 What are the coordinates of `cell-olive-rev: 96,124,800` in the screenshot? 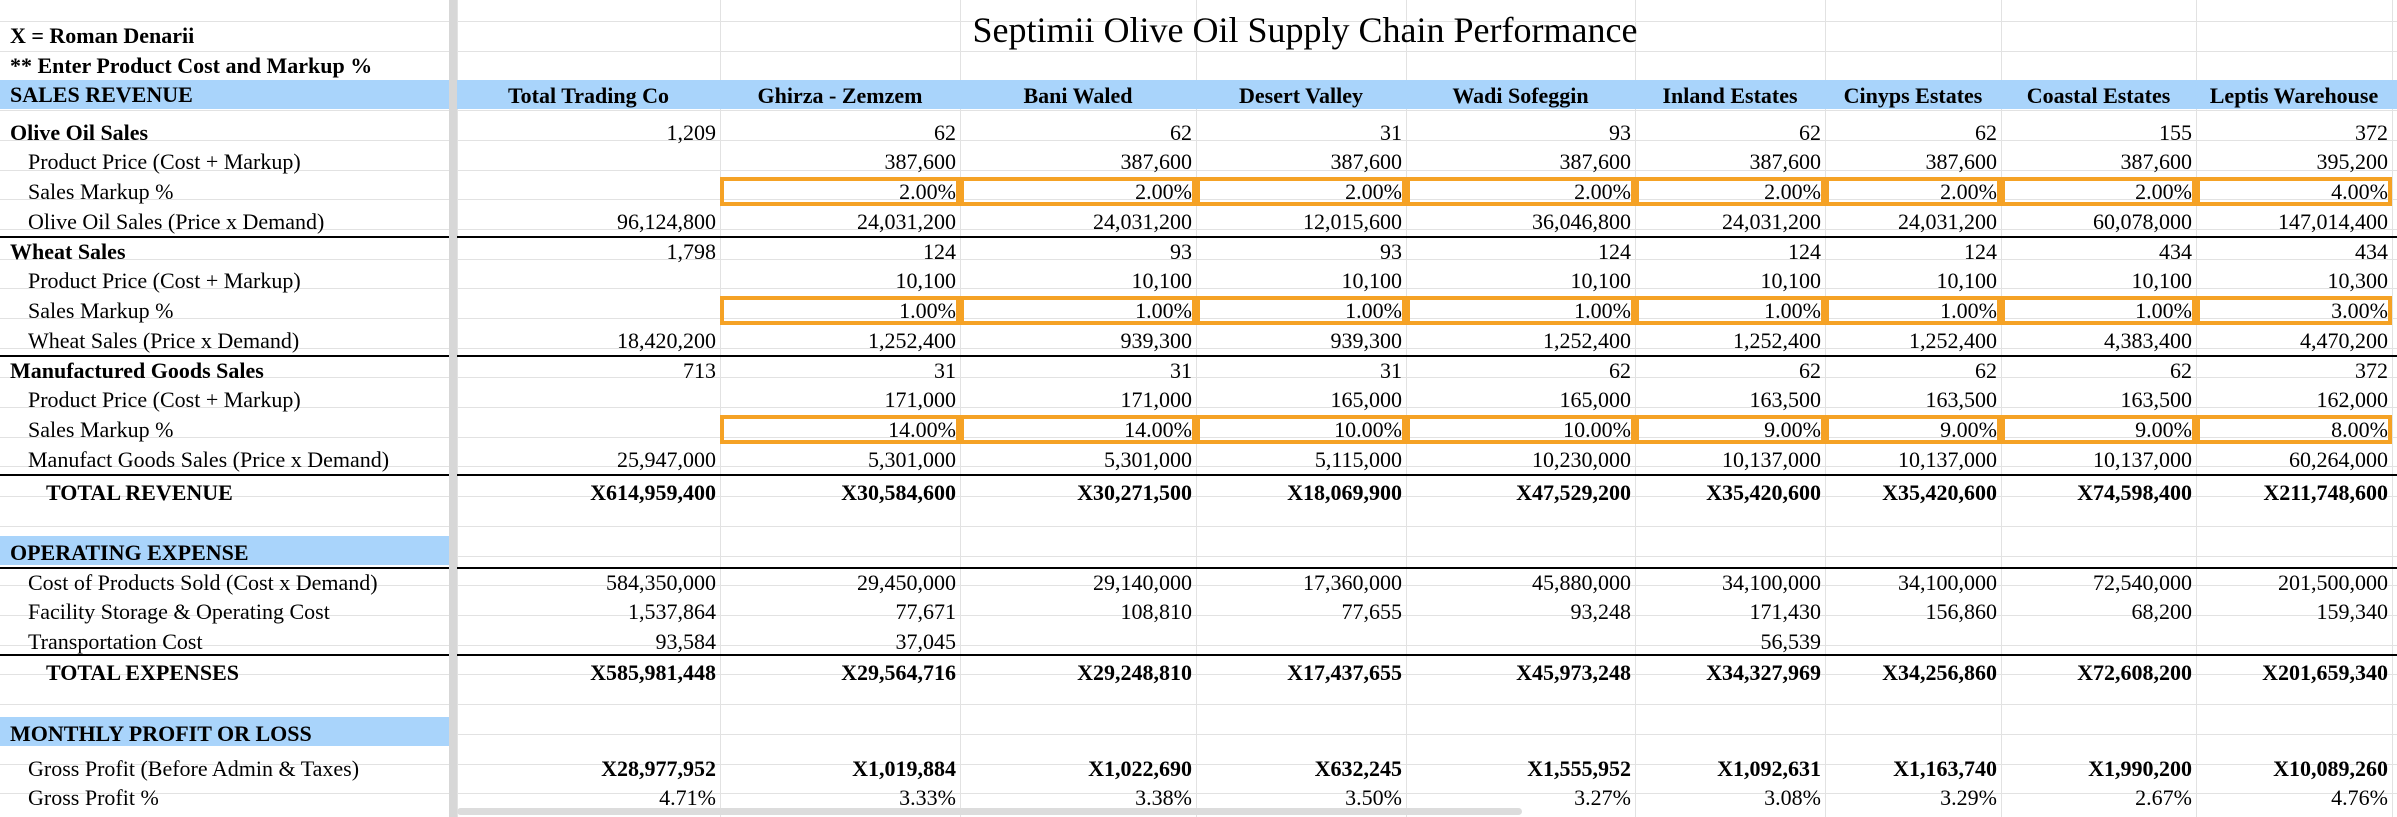 It's located at (666, 221).